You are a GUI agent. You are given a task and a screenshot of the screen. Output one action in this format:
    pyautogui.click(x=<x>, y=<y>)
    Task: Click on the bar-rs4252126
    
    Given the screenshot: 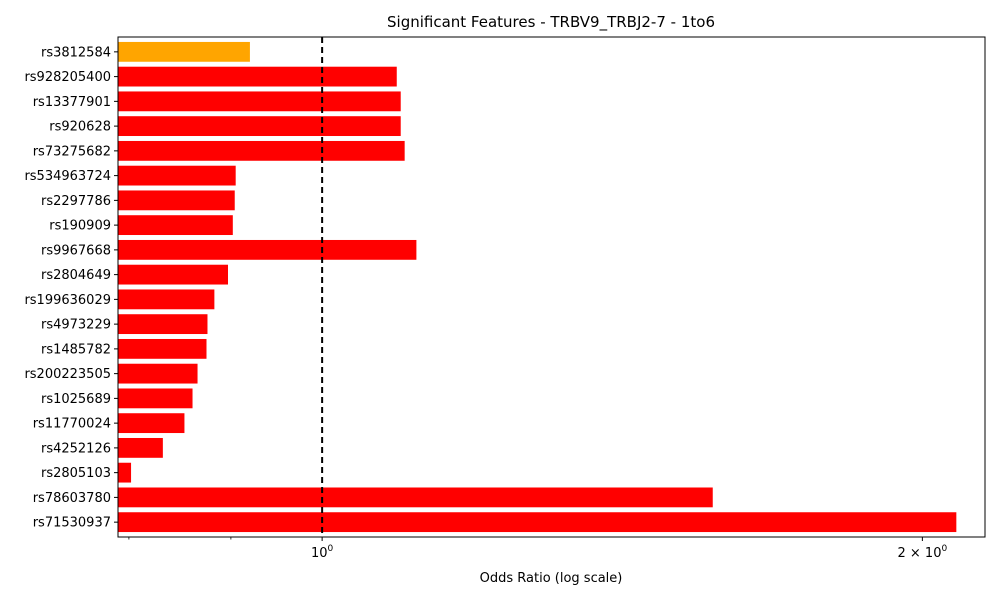 What is the action you would take?
    pyautogui.click(x=140, y=447)
    